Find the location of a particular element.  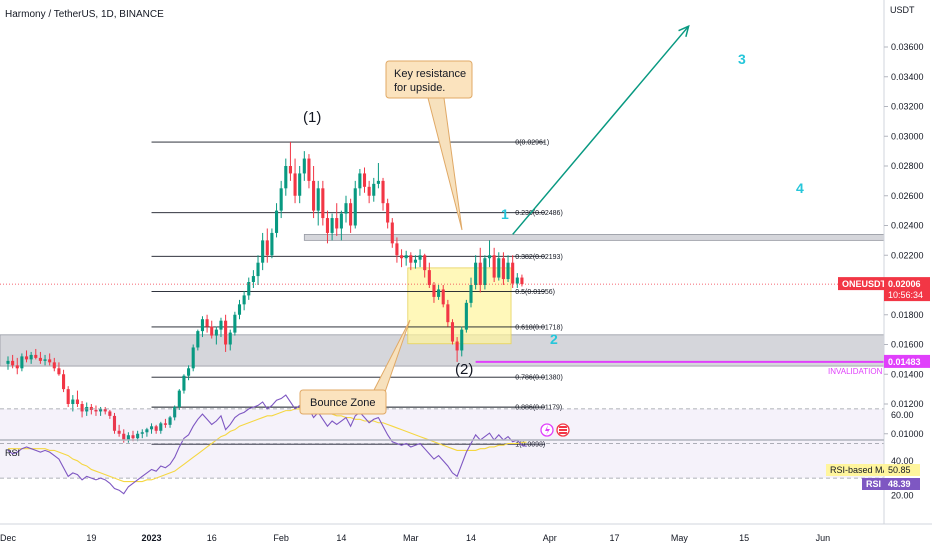

last-price-tag-value: 0.02006 is located at coordinates (904, 284).